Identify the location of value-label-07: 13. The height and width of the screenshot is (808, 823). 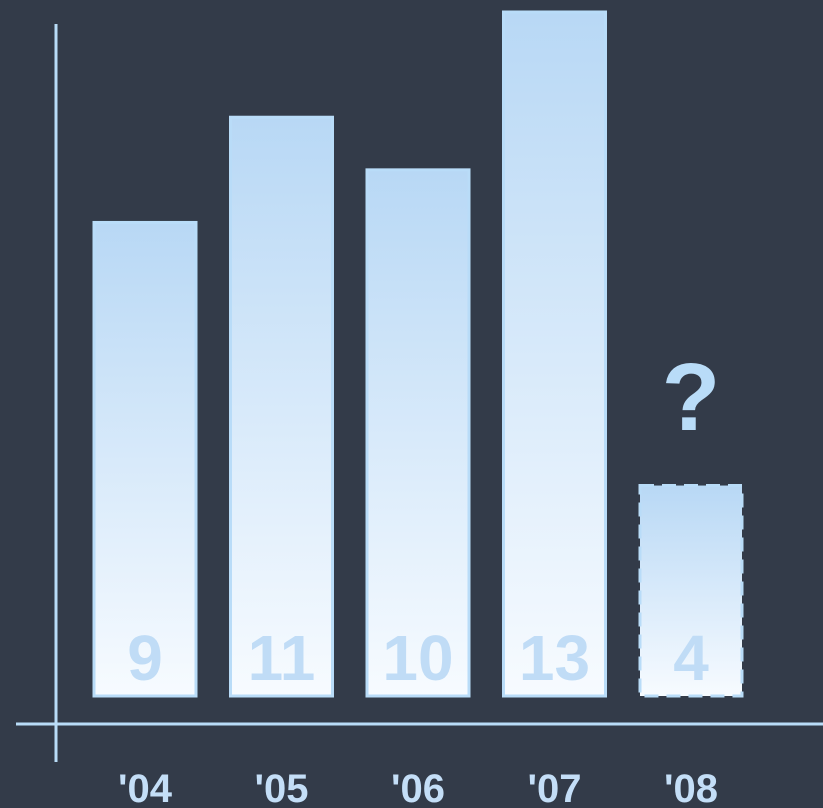
(554, 658).